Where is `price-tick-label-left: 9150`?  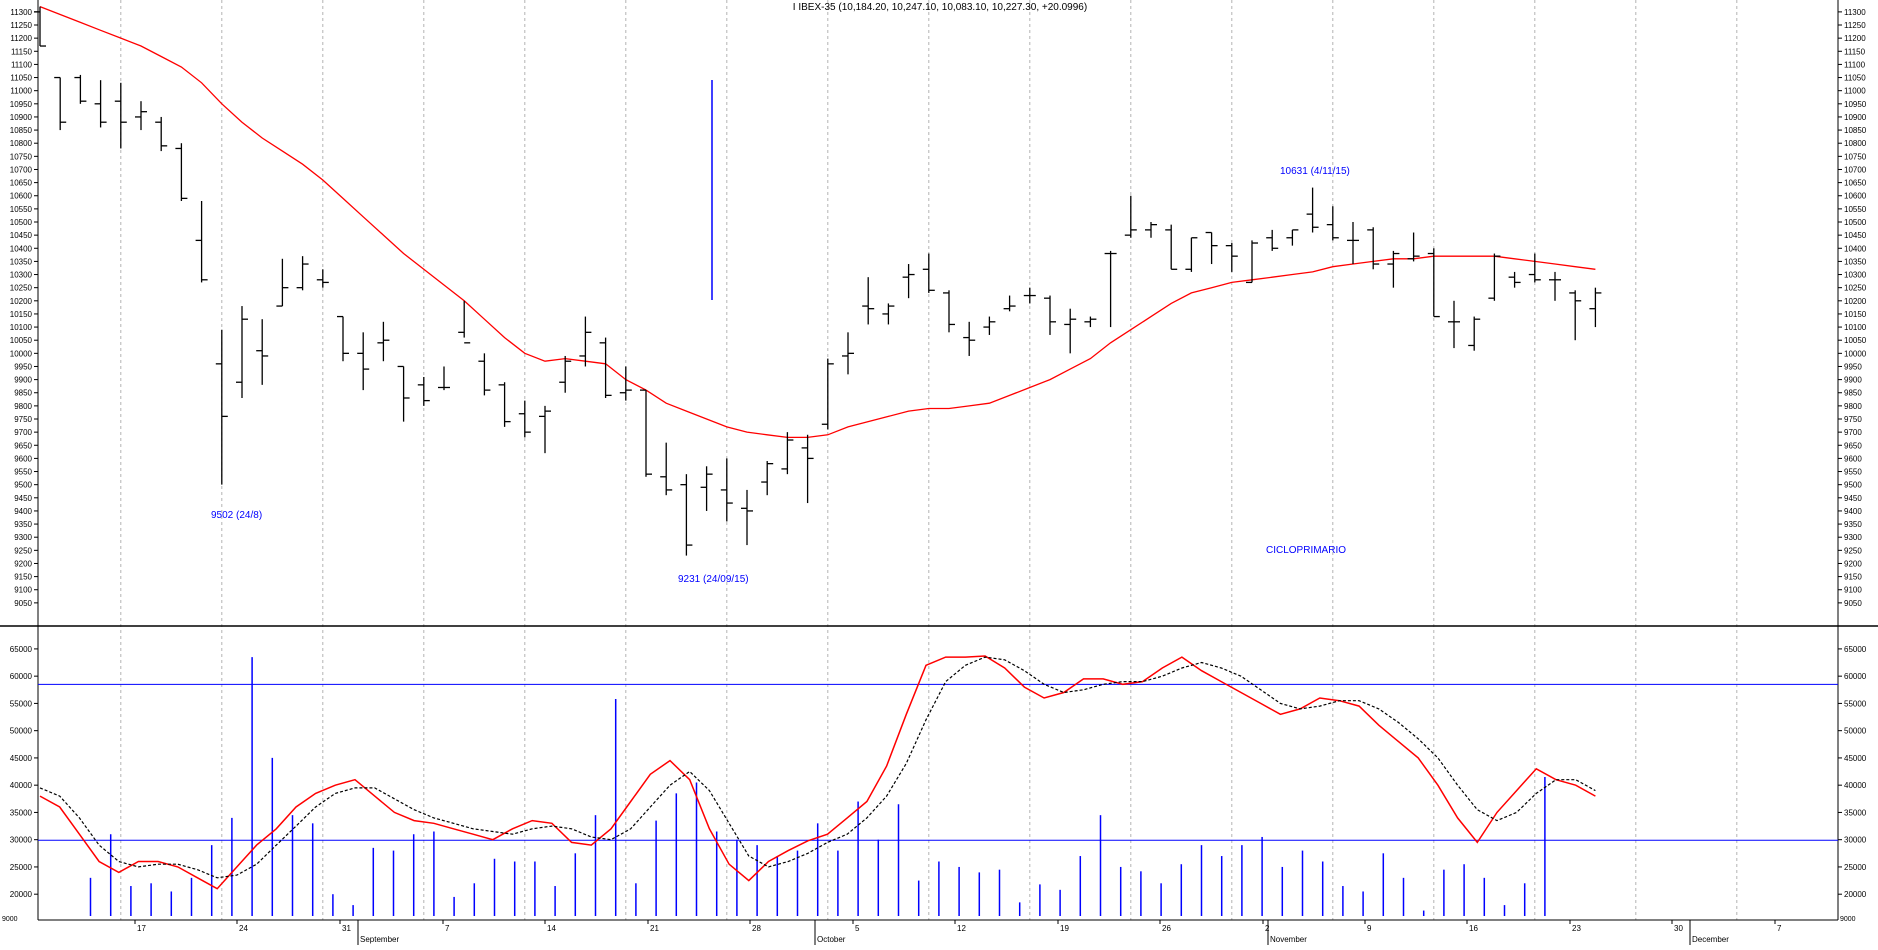 price-tick-label-left: 9150 is located at coordinates (23, 577).